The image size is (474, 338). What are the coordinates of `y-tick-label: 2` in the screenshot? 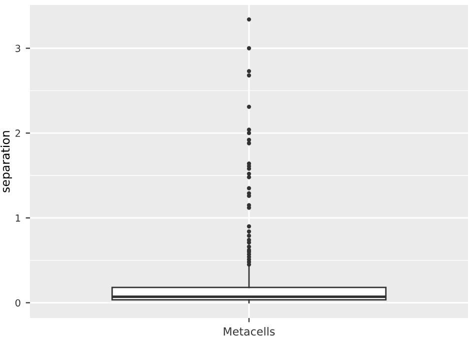 It's located at (18, 133).